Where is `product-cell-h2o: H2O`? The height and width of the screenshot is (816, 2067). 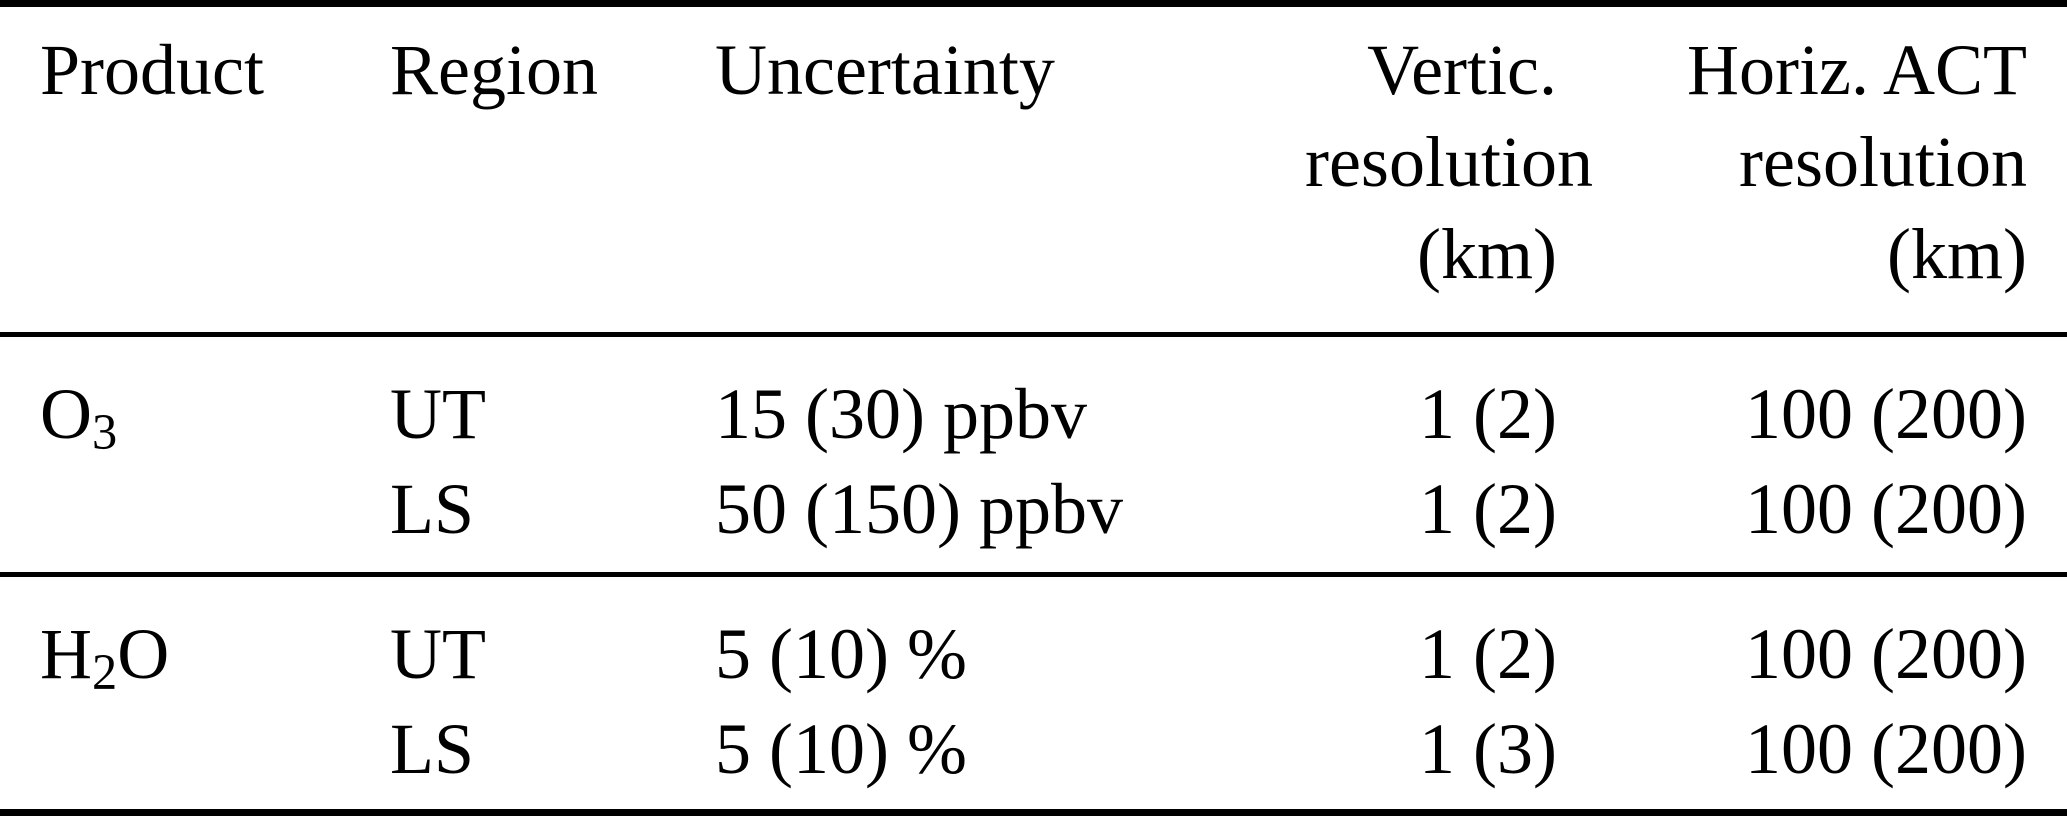 product-cell-h2o: H2O is located at coordinates (215, 655).